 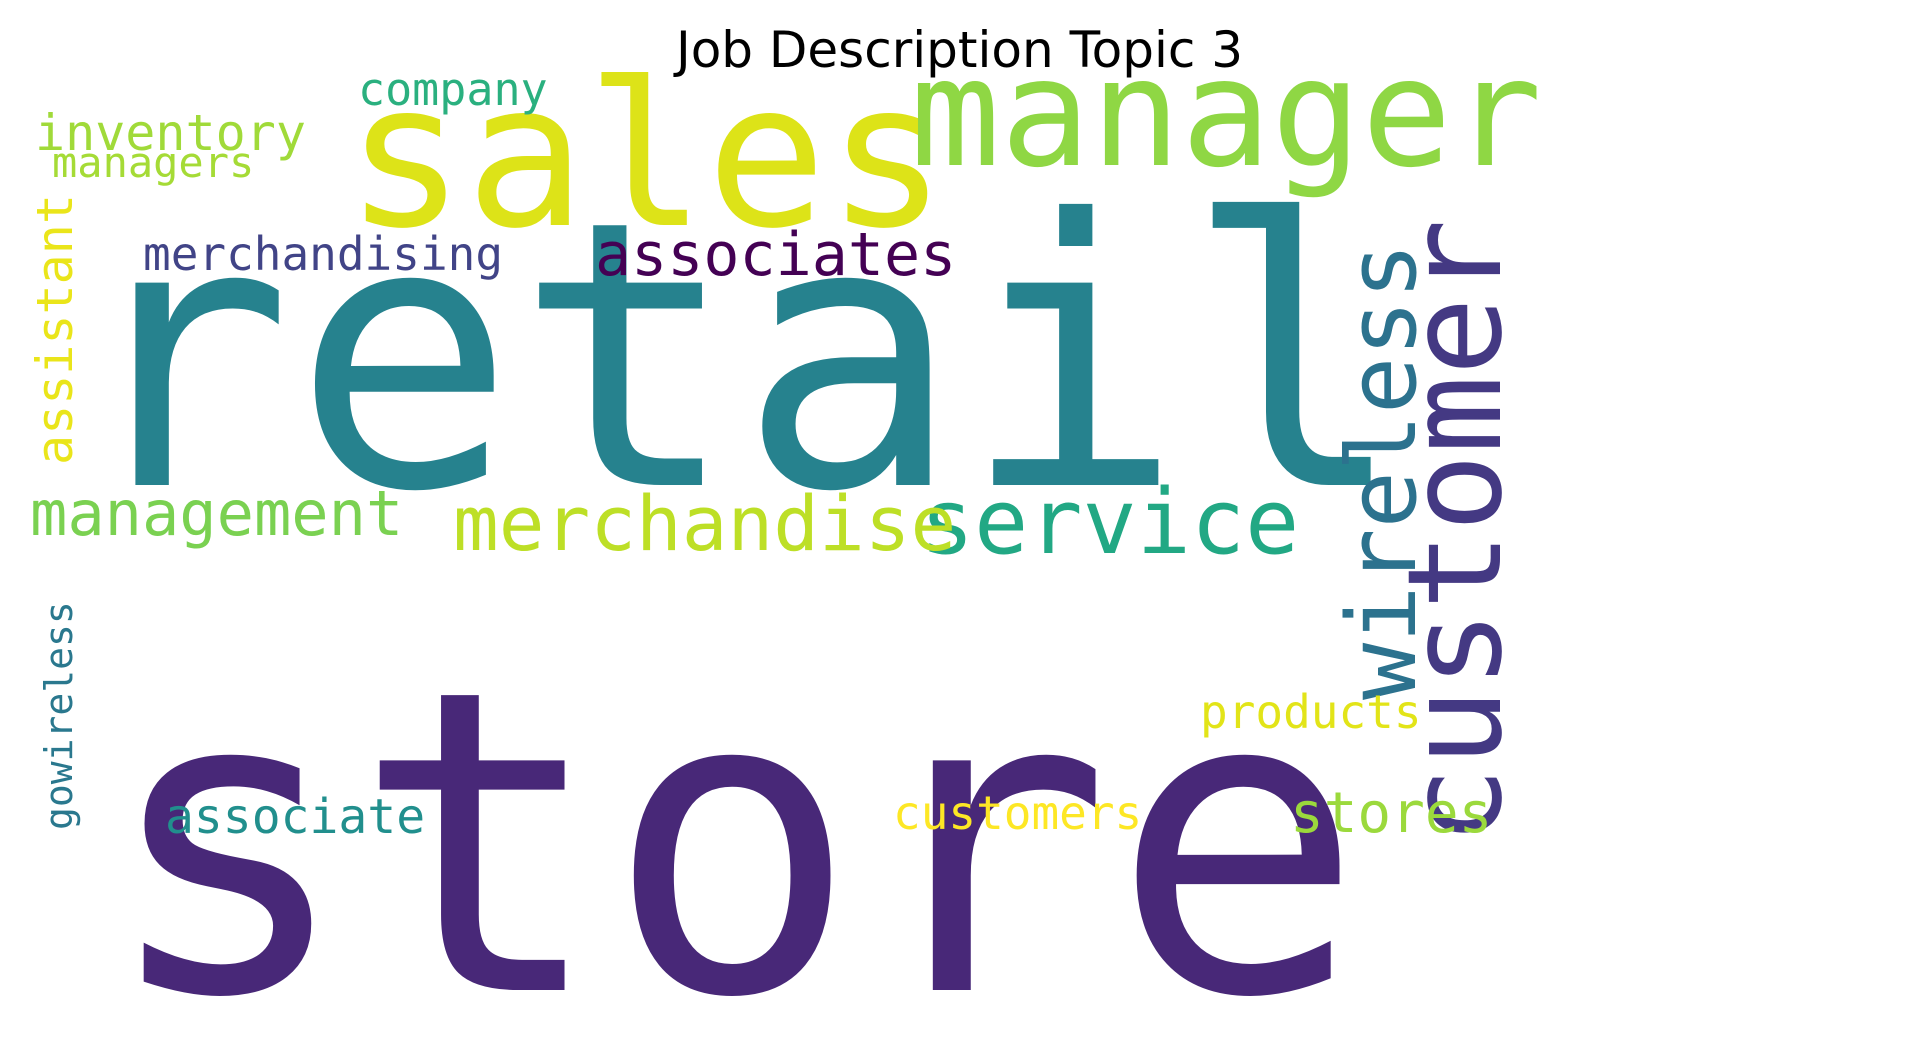 What do you see at coordinates (1455, 532) in the screenshot?
I see `word-customer: customer` at bounding box center [1455, 532].